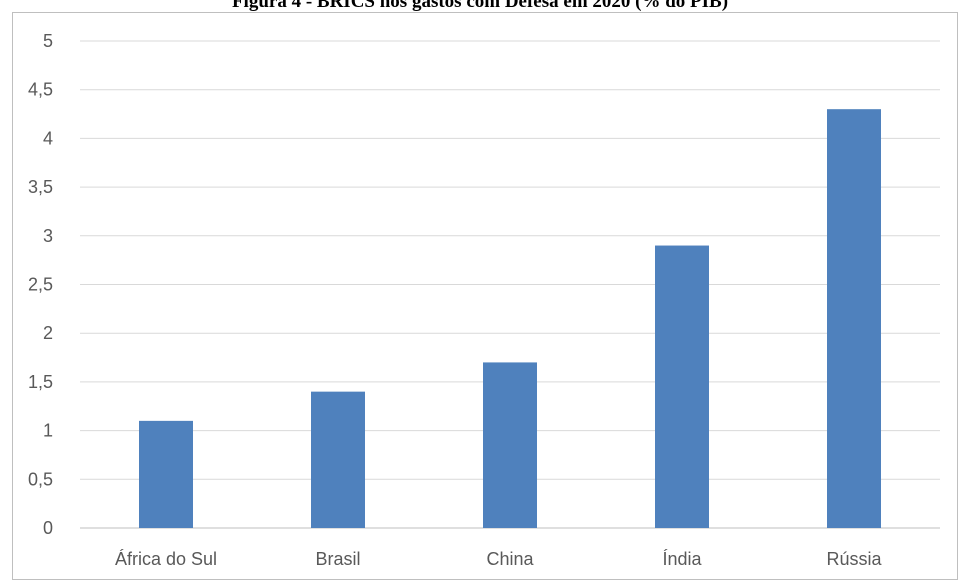  What do you see at coordinates (682, 559) in the screenshot?
I see `x-tick-label: Índia` at bounding box center [682, 559].